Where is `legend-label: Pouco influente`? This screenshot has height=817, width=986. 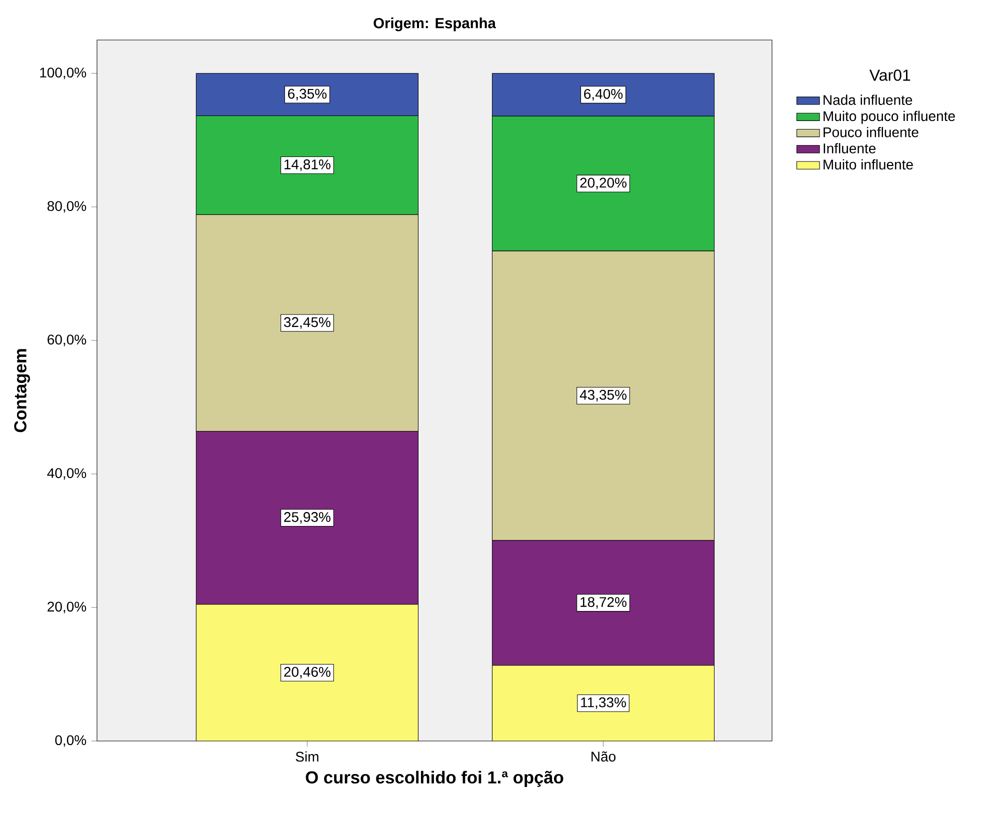
legend-label: Pouco influente is located at coordinates (871, 132).